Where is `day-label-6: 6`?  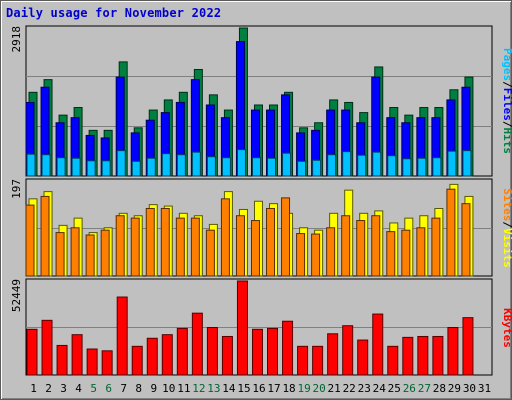
day-label-6: 6 is located at coordinates (108, 388).